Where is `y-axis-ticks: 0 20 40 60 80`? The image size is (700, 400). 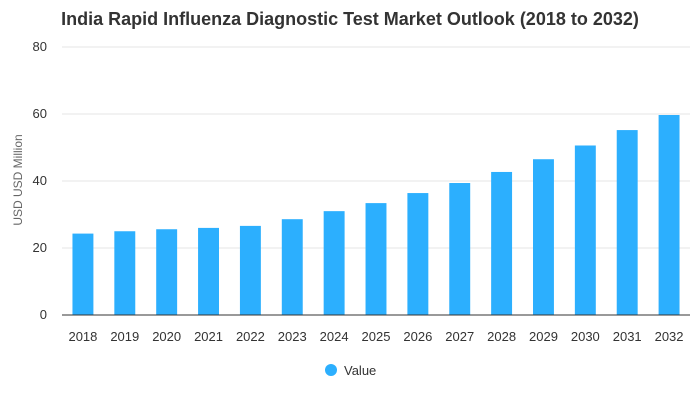
y-axis-ticks: 0 20 40 60 80 is located at coordinates (40, 180).